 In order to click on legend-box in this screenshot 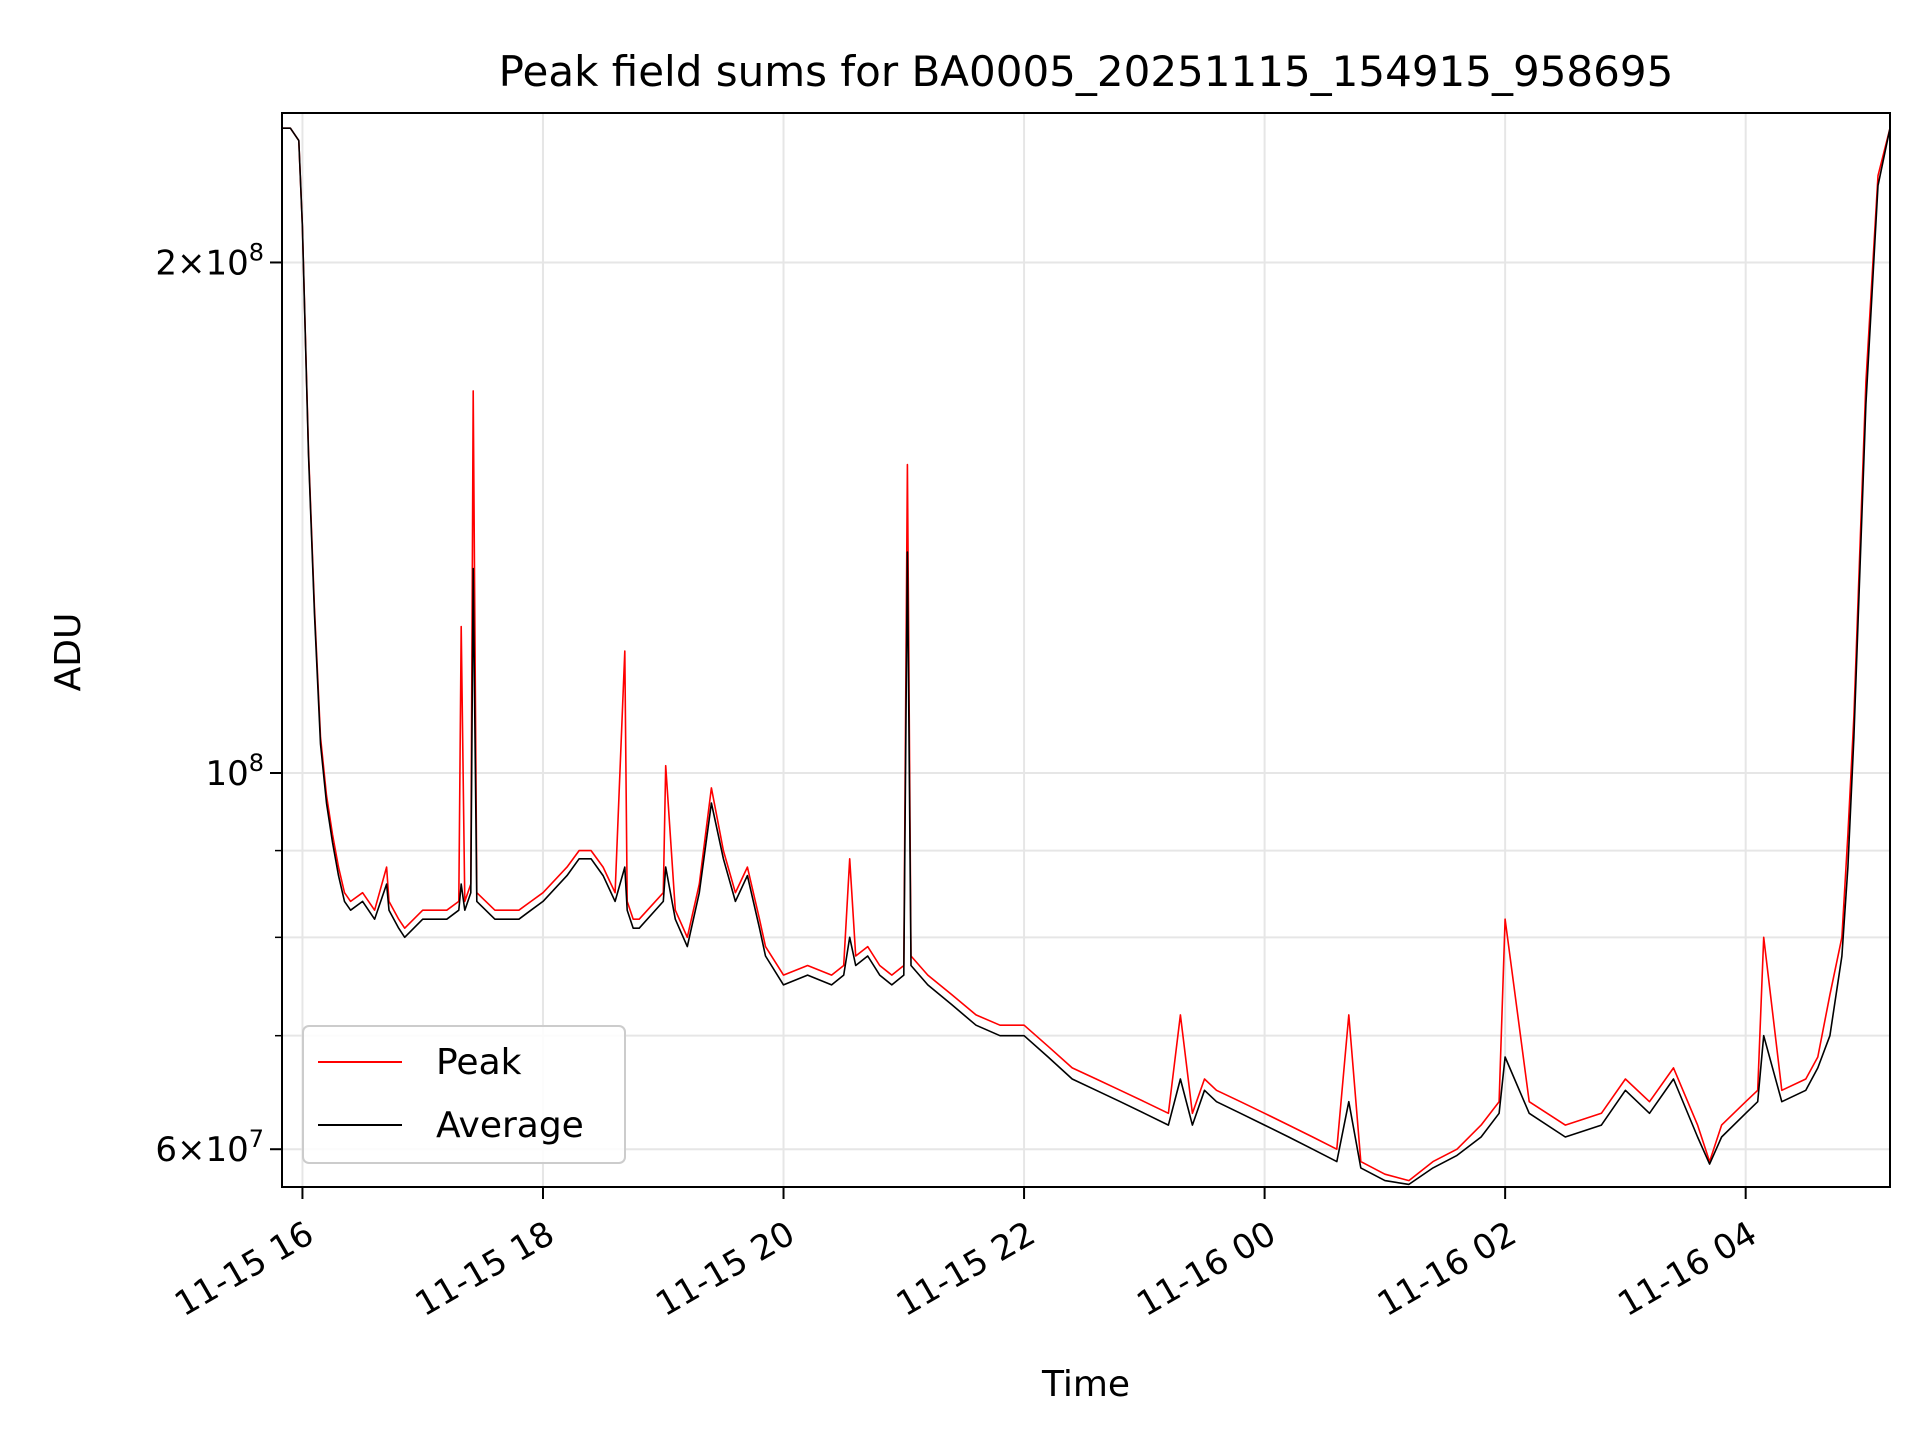, I will do `click(464, 1094)`.